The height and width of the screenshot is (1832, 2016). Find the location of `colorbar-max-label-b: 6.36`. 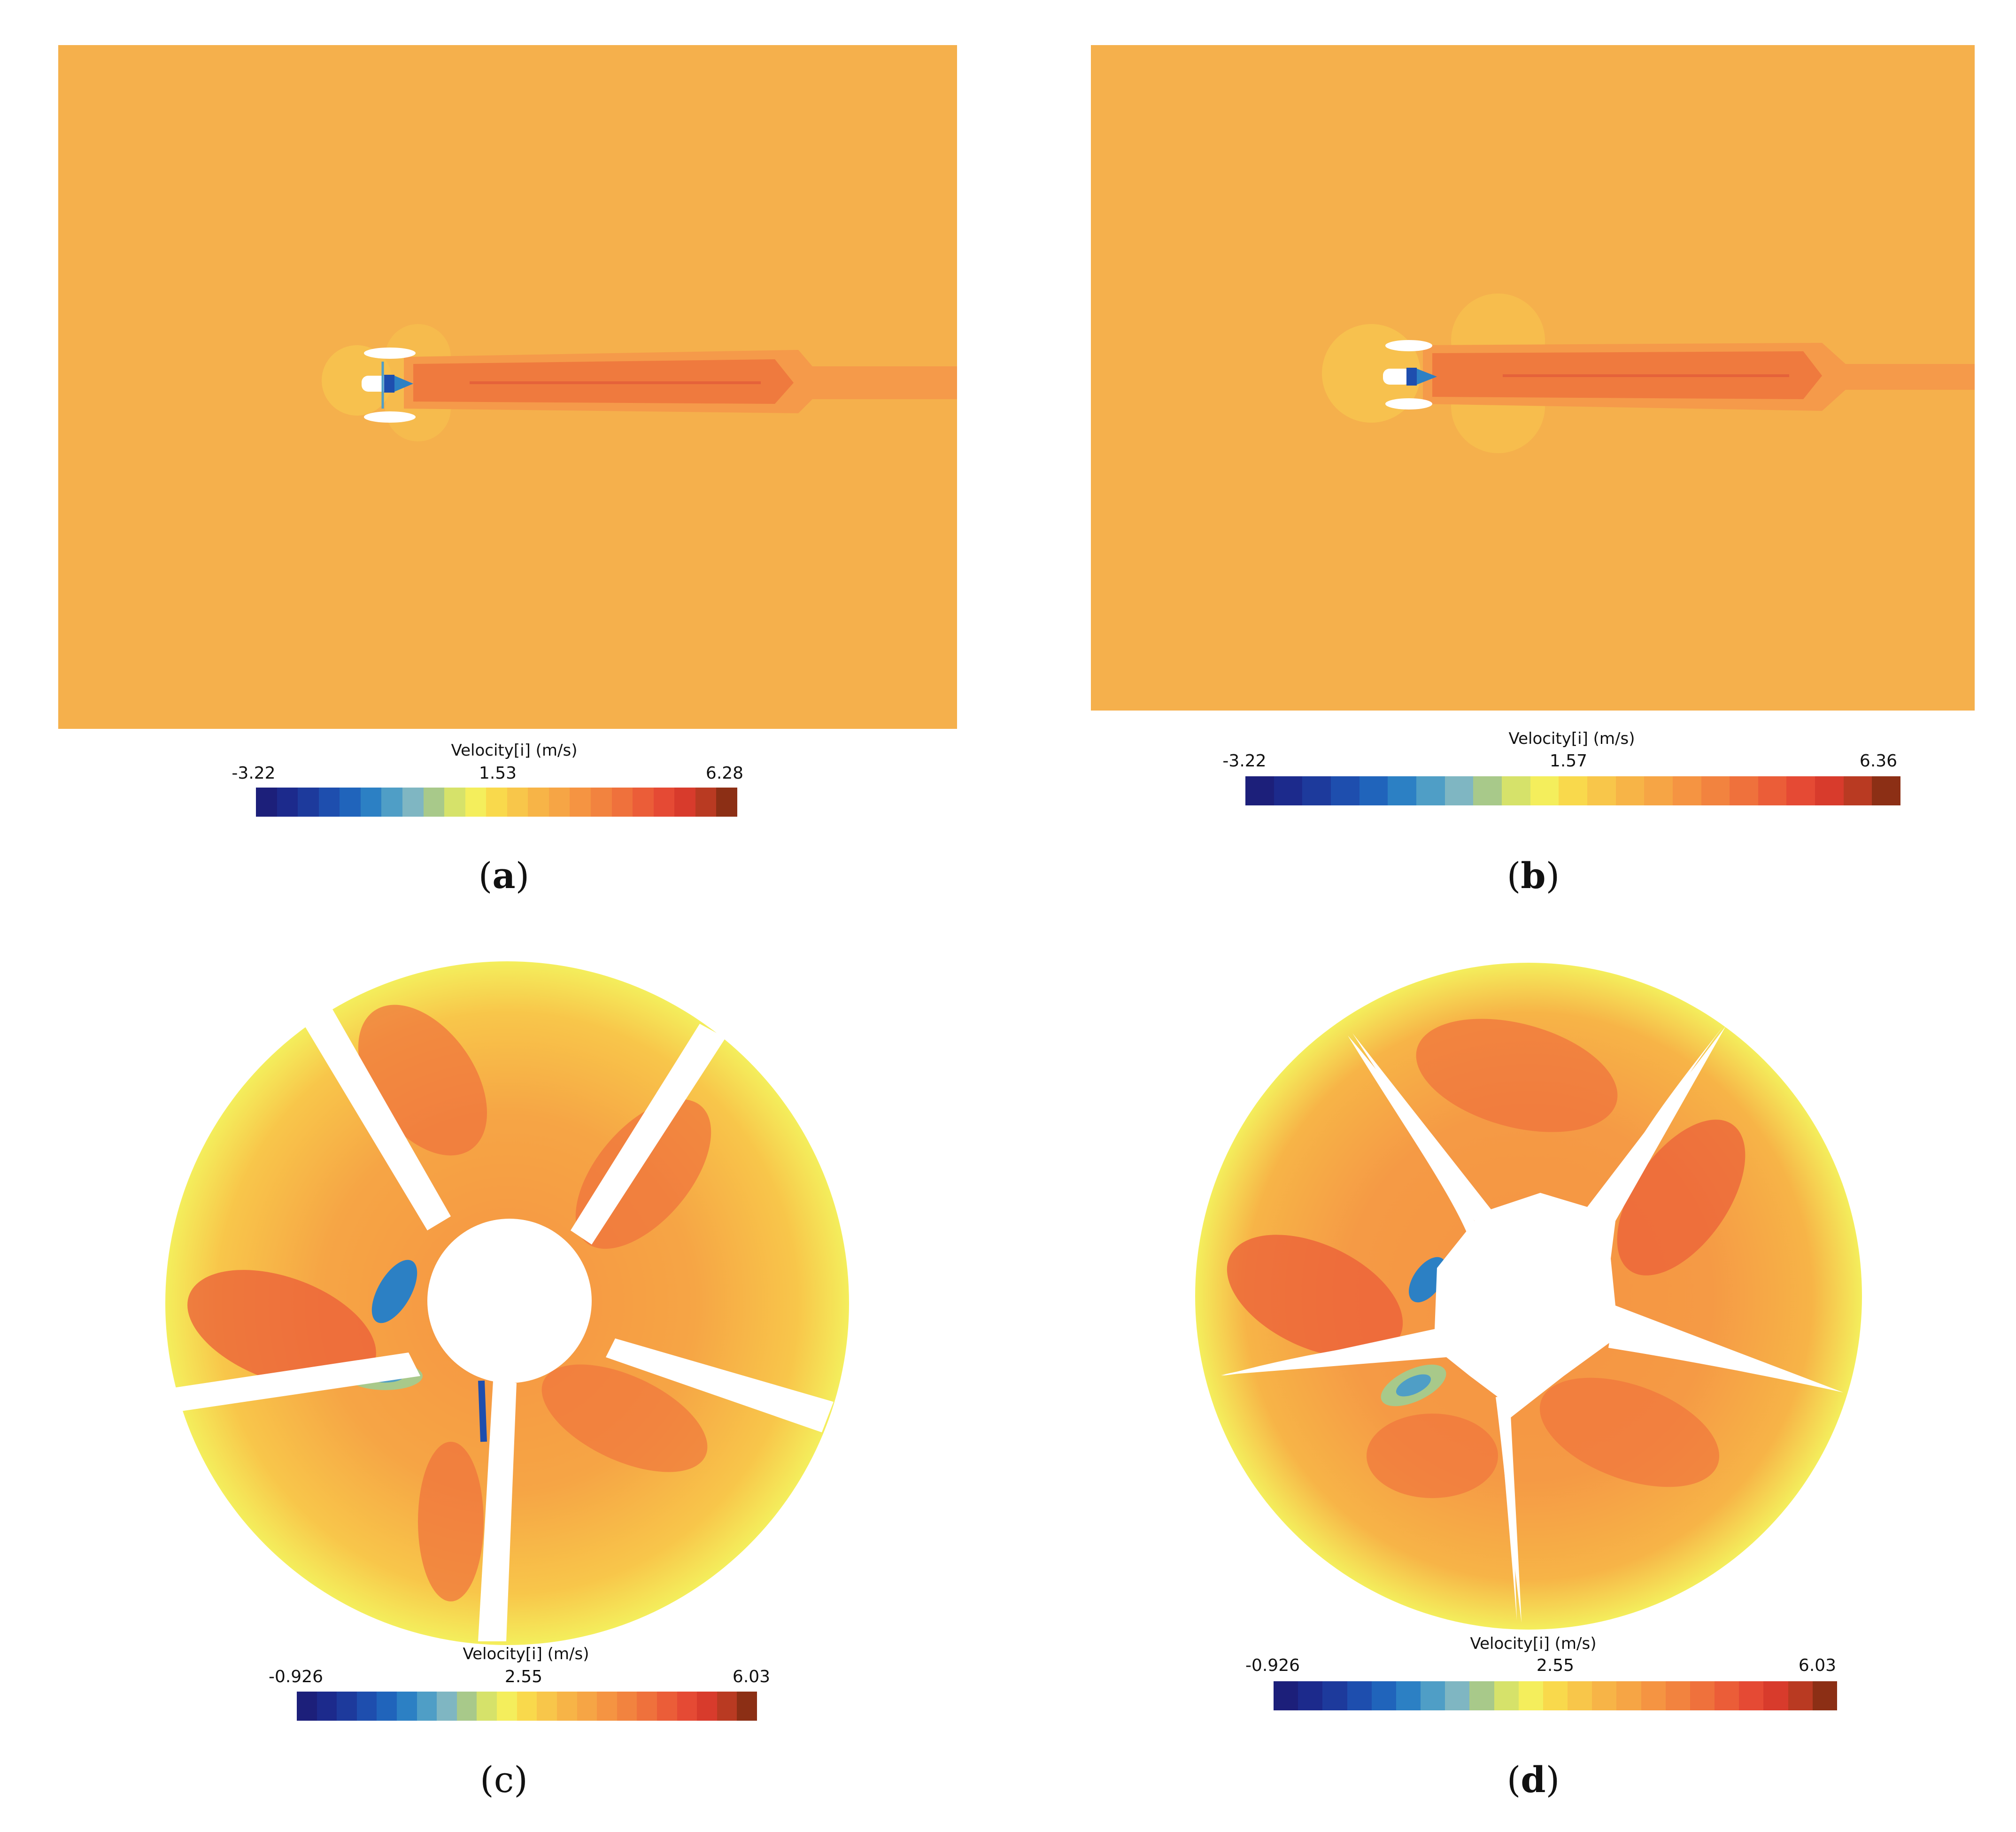

colorbar-max-label-b: 6.36 is located at coordinates (1878, 761).